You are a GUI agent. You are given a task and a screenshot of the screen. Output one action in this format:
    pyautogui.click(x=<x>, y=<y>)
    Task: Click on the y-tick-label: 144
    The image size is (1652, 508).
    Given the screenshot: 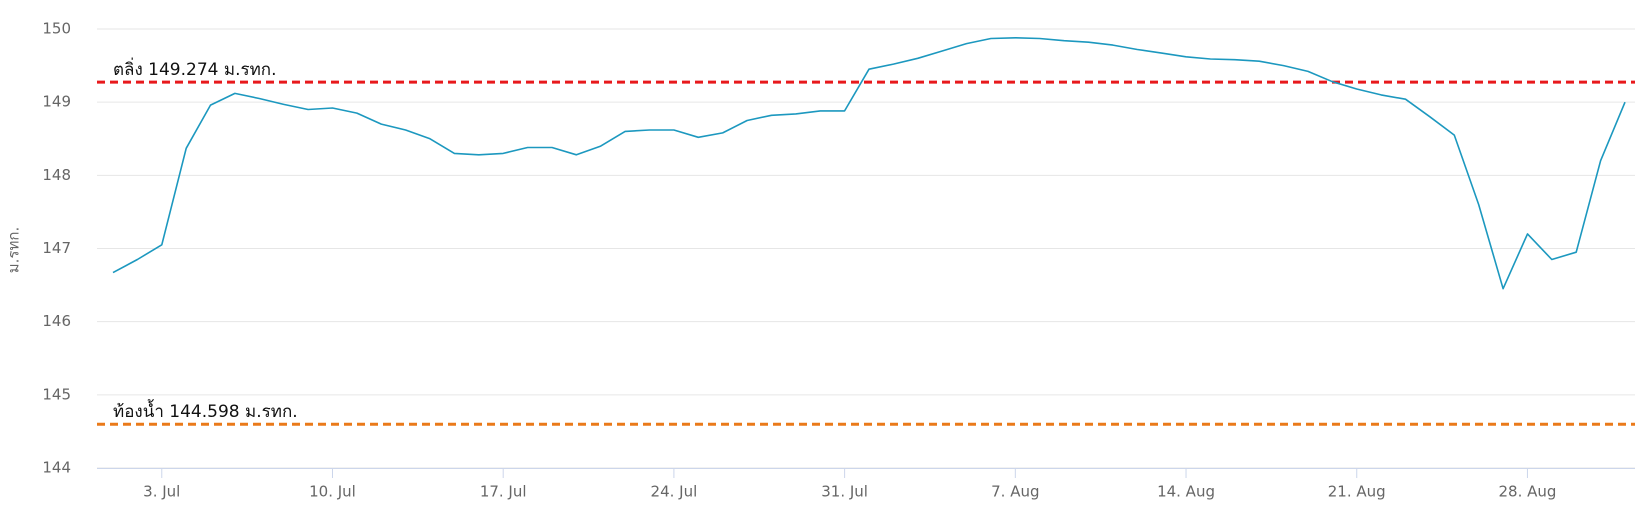 What is the action you would take?
    pyautogui.click(x=56, y=468)
    